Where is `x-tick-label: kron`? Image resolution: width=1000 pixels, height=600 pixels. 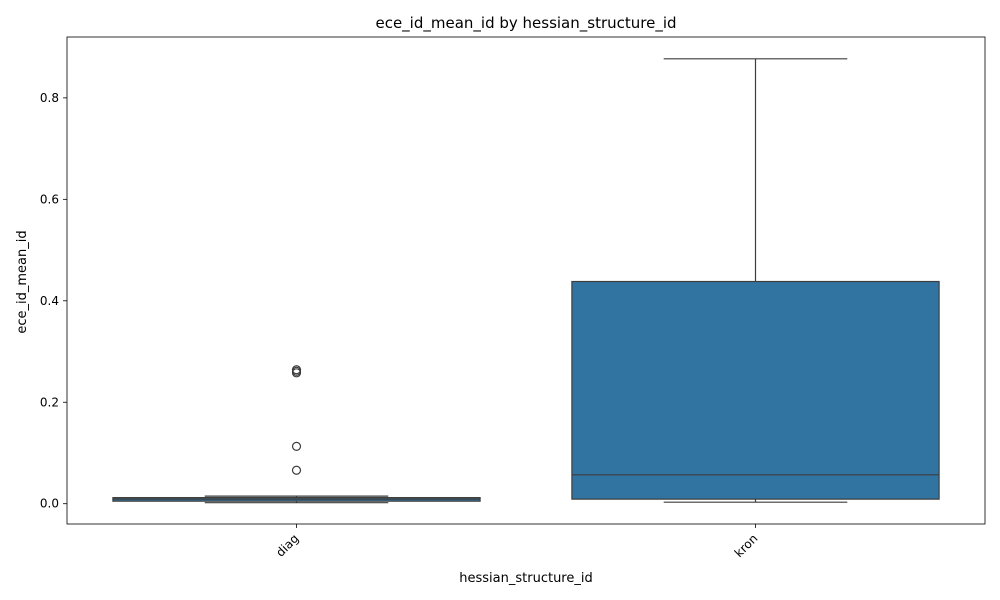 x-tick-label: kron is located at coordinates (746, 545).